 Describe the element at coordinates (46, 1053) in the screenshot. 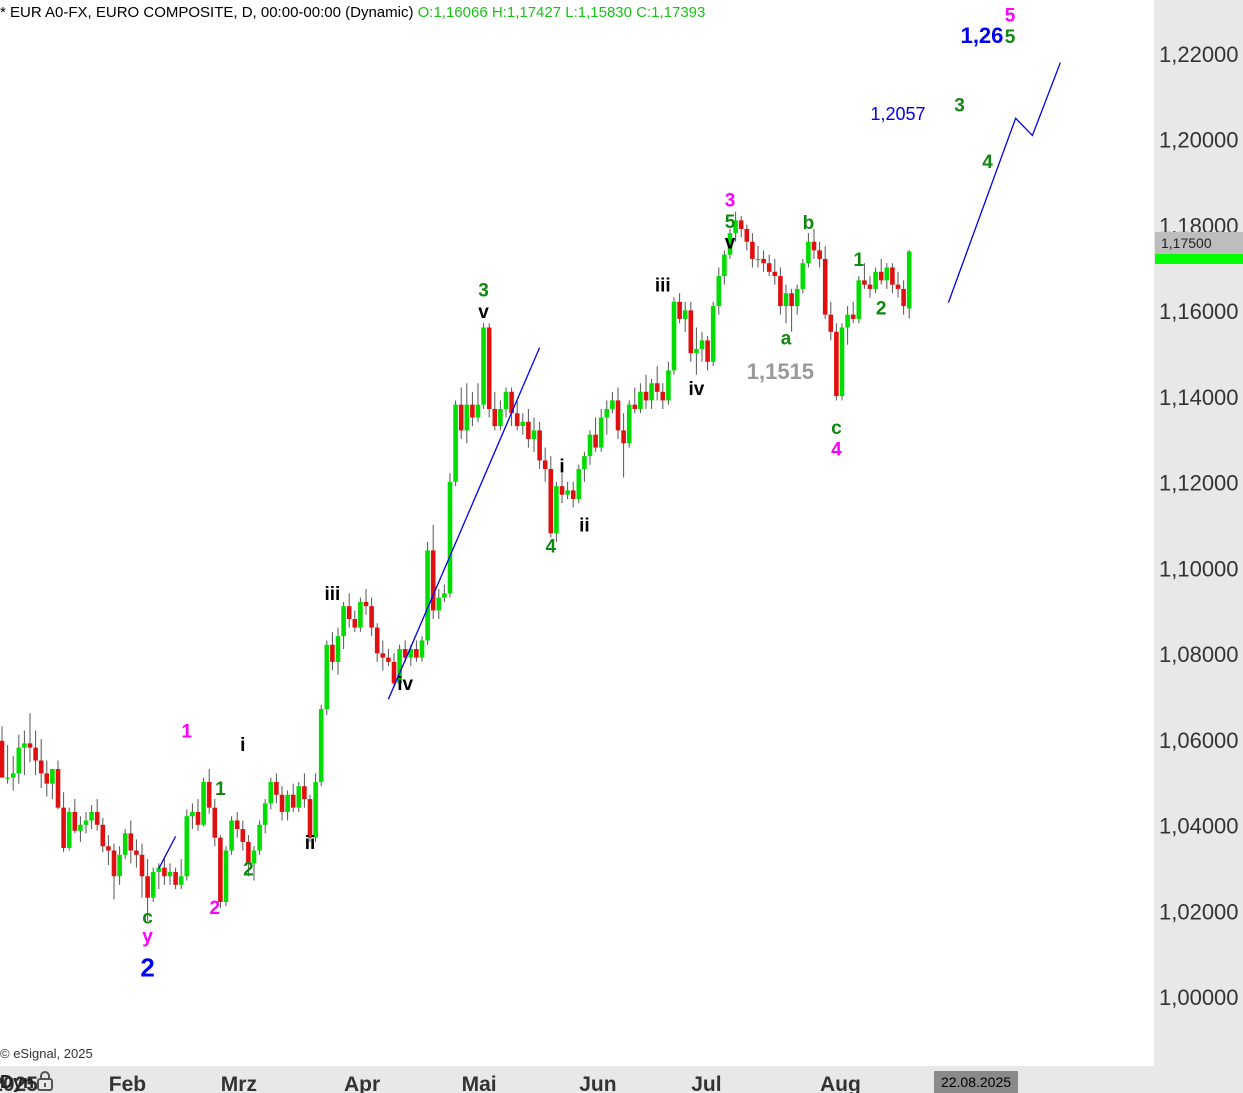

I see `copyright-text: © eSignal, 2025` at that location.